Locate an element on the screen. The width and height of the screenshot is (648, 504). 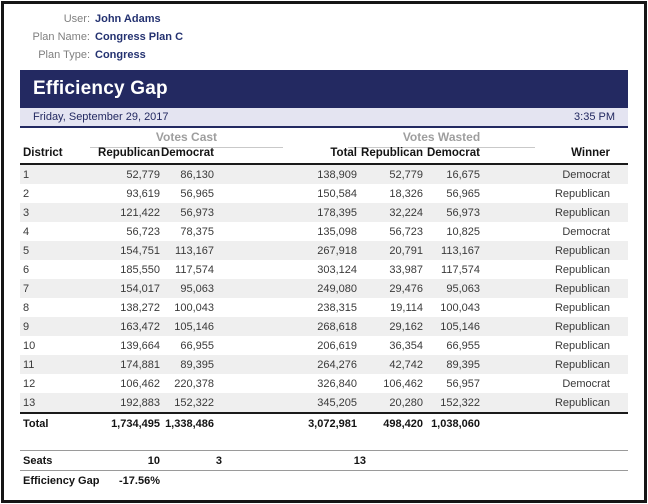
total-wasted-rep: 498,420 is located at coordinates (390, 423).